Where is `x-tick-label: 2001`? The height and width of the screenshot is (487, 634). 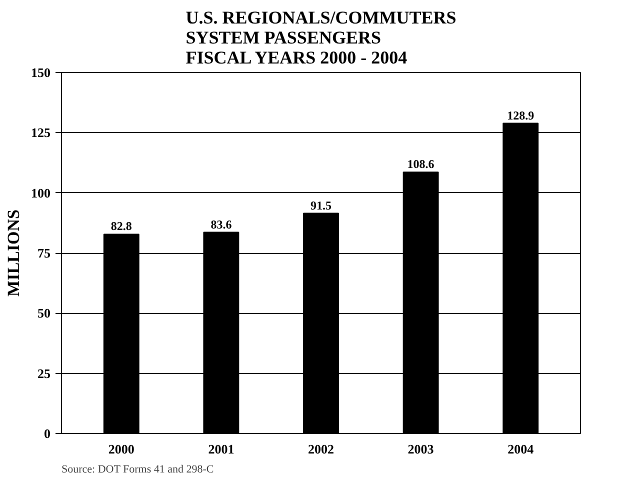 x-tick-label: 2001 is located at coordinates (221, 449).